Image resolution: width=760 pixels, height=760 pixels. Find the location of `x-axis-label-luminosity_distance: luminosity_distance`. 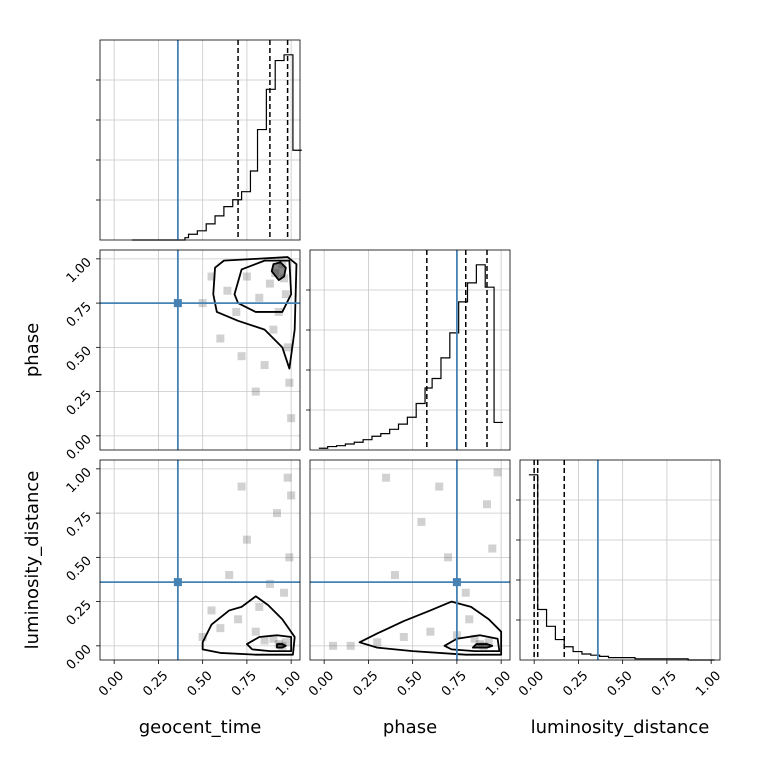

x-axis-label-luminosity_distance: luminosity_distance is located at coordinates (620, 727).